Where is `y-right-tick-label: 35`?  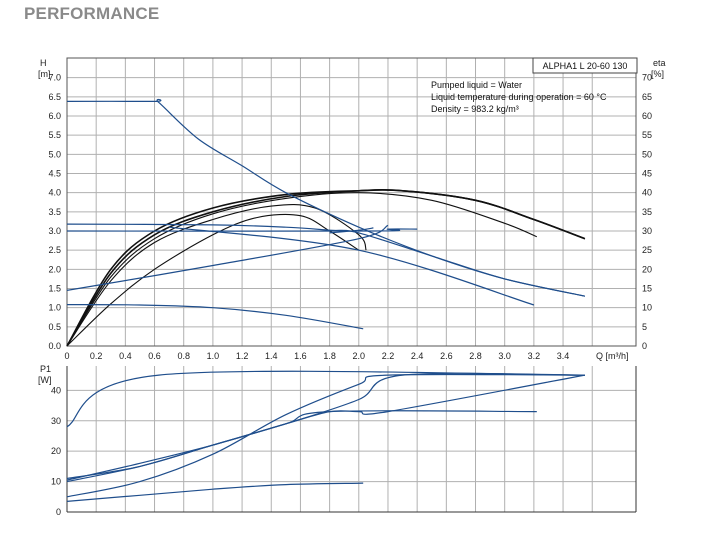 y-right-tick-label: 35 is located at coordinates (647, 212).